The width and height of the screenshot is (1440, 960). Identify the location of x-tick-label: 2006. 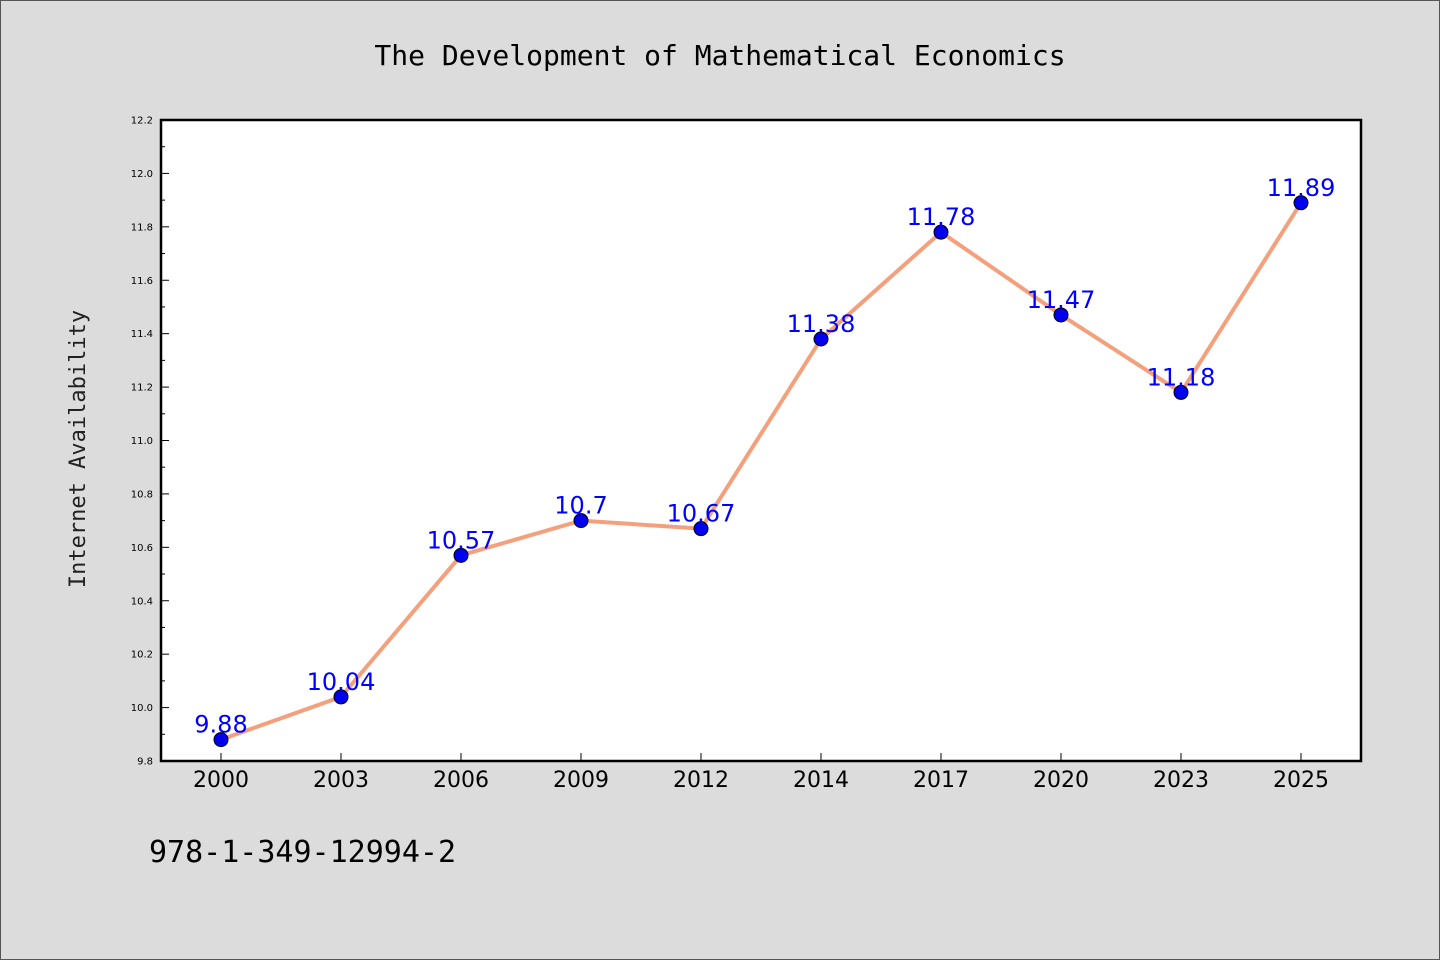
(461, 780).